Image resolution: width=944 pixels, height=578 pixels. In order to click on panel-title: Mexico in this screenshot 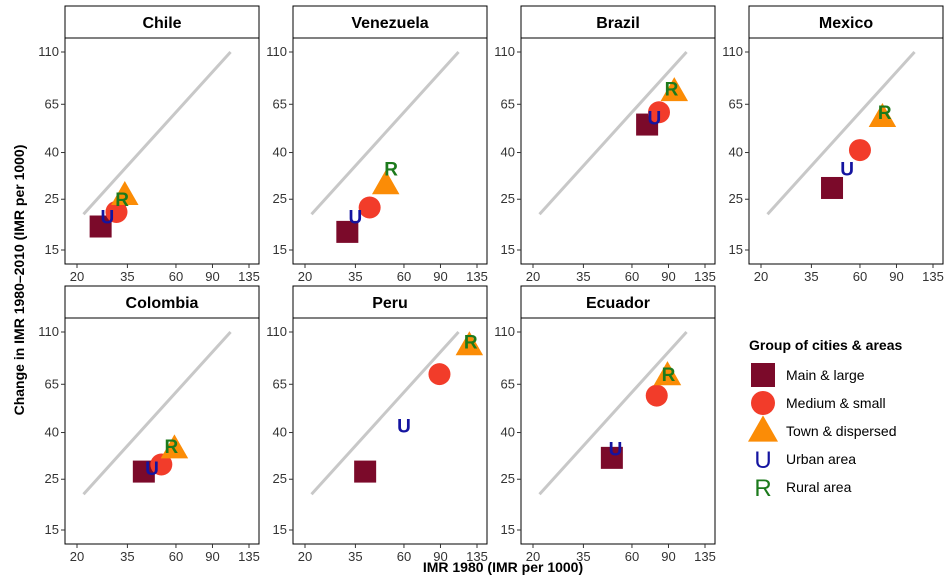, I will do `click(846, 23)`.